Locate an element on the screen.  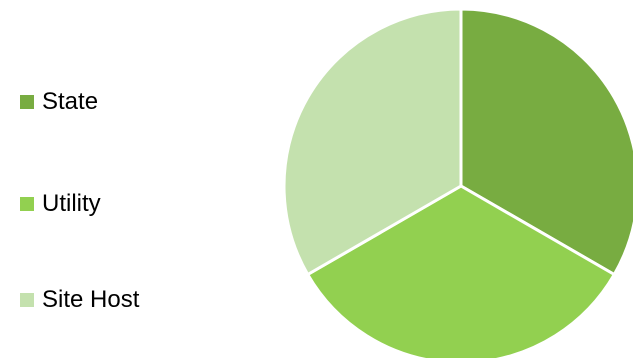
legend-swatch-utility is located at coordinates (27, 204).